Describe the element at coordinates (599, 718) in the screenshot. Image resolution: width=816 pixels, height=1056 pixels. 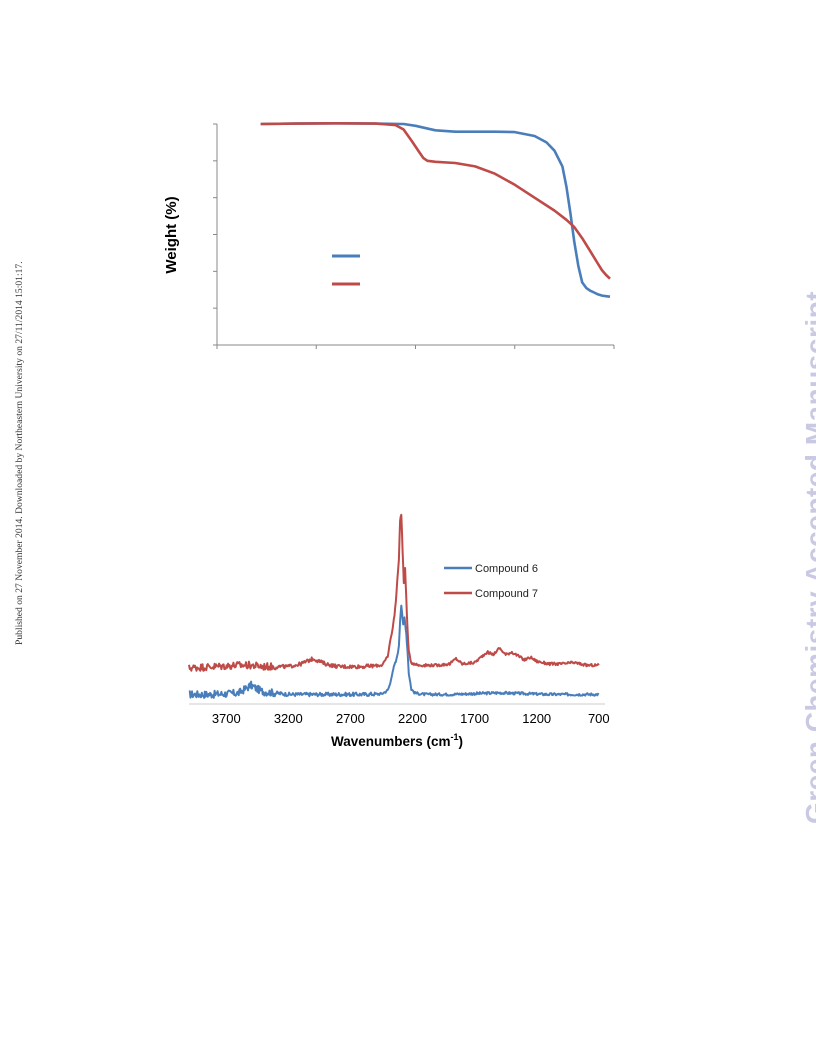
I see `ir-x-tick-label: 700` at that location.